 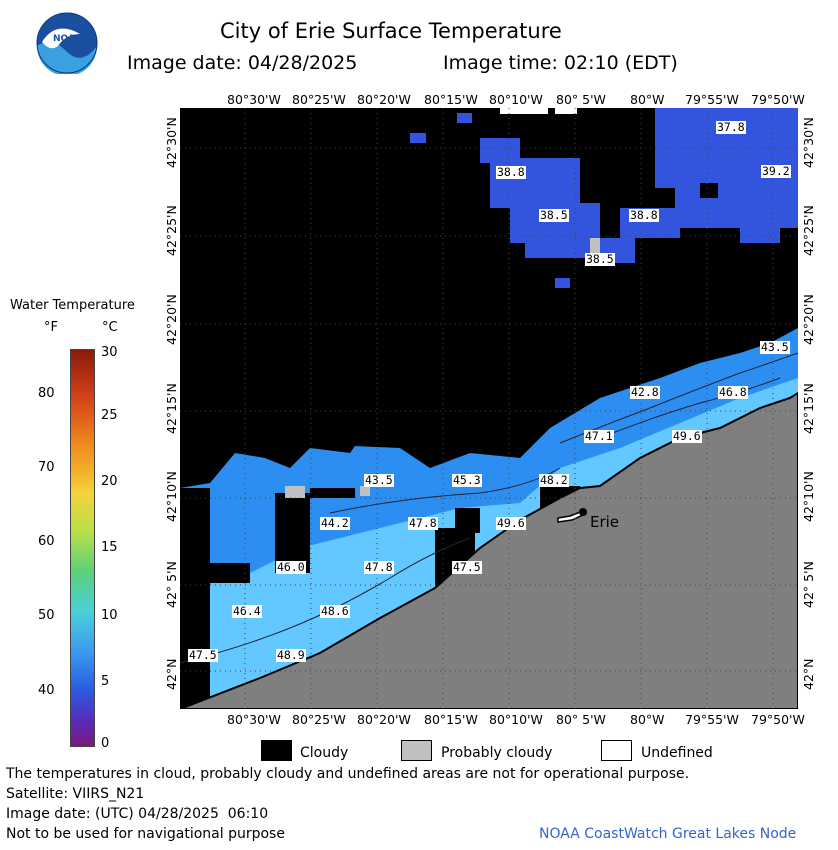 What do you see at coordinates (335, 611) in the screenshot?
I see `temp-label: 48.6` at bounding box center [335, 611].